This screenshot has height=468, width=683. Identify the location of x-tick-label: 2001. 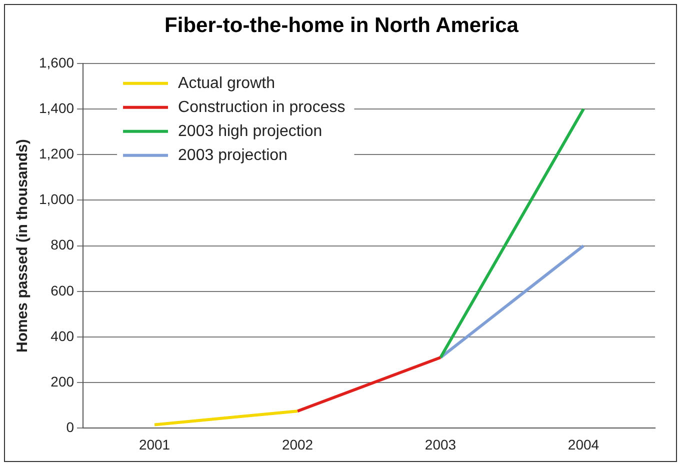
(154, 444).